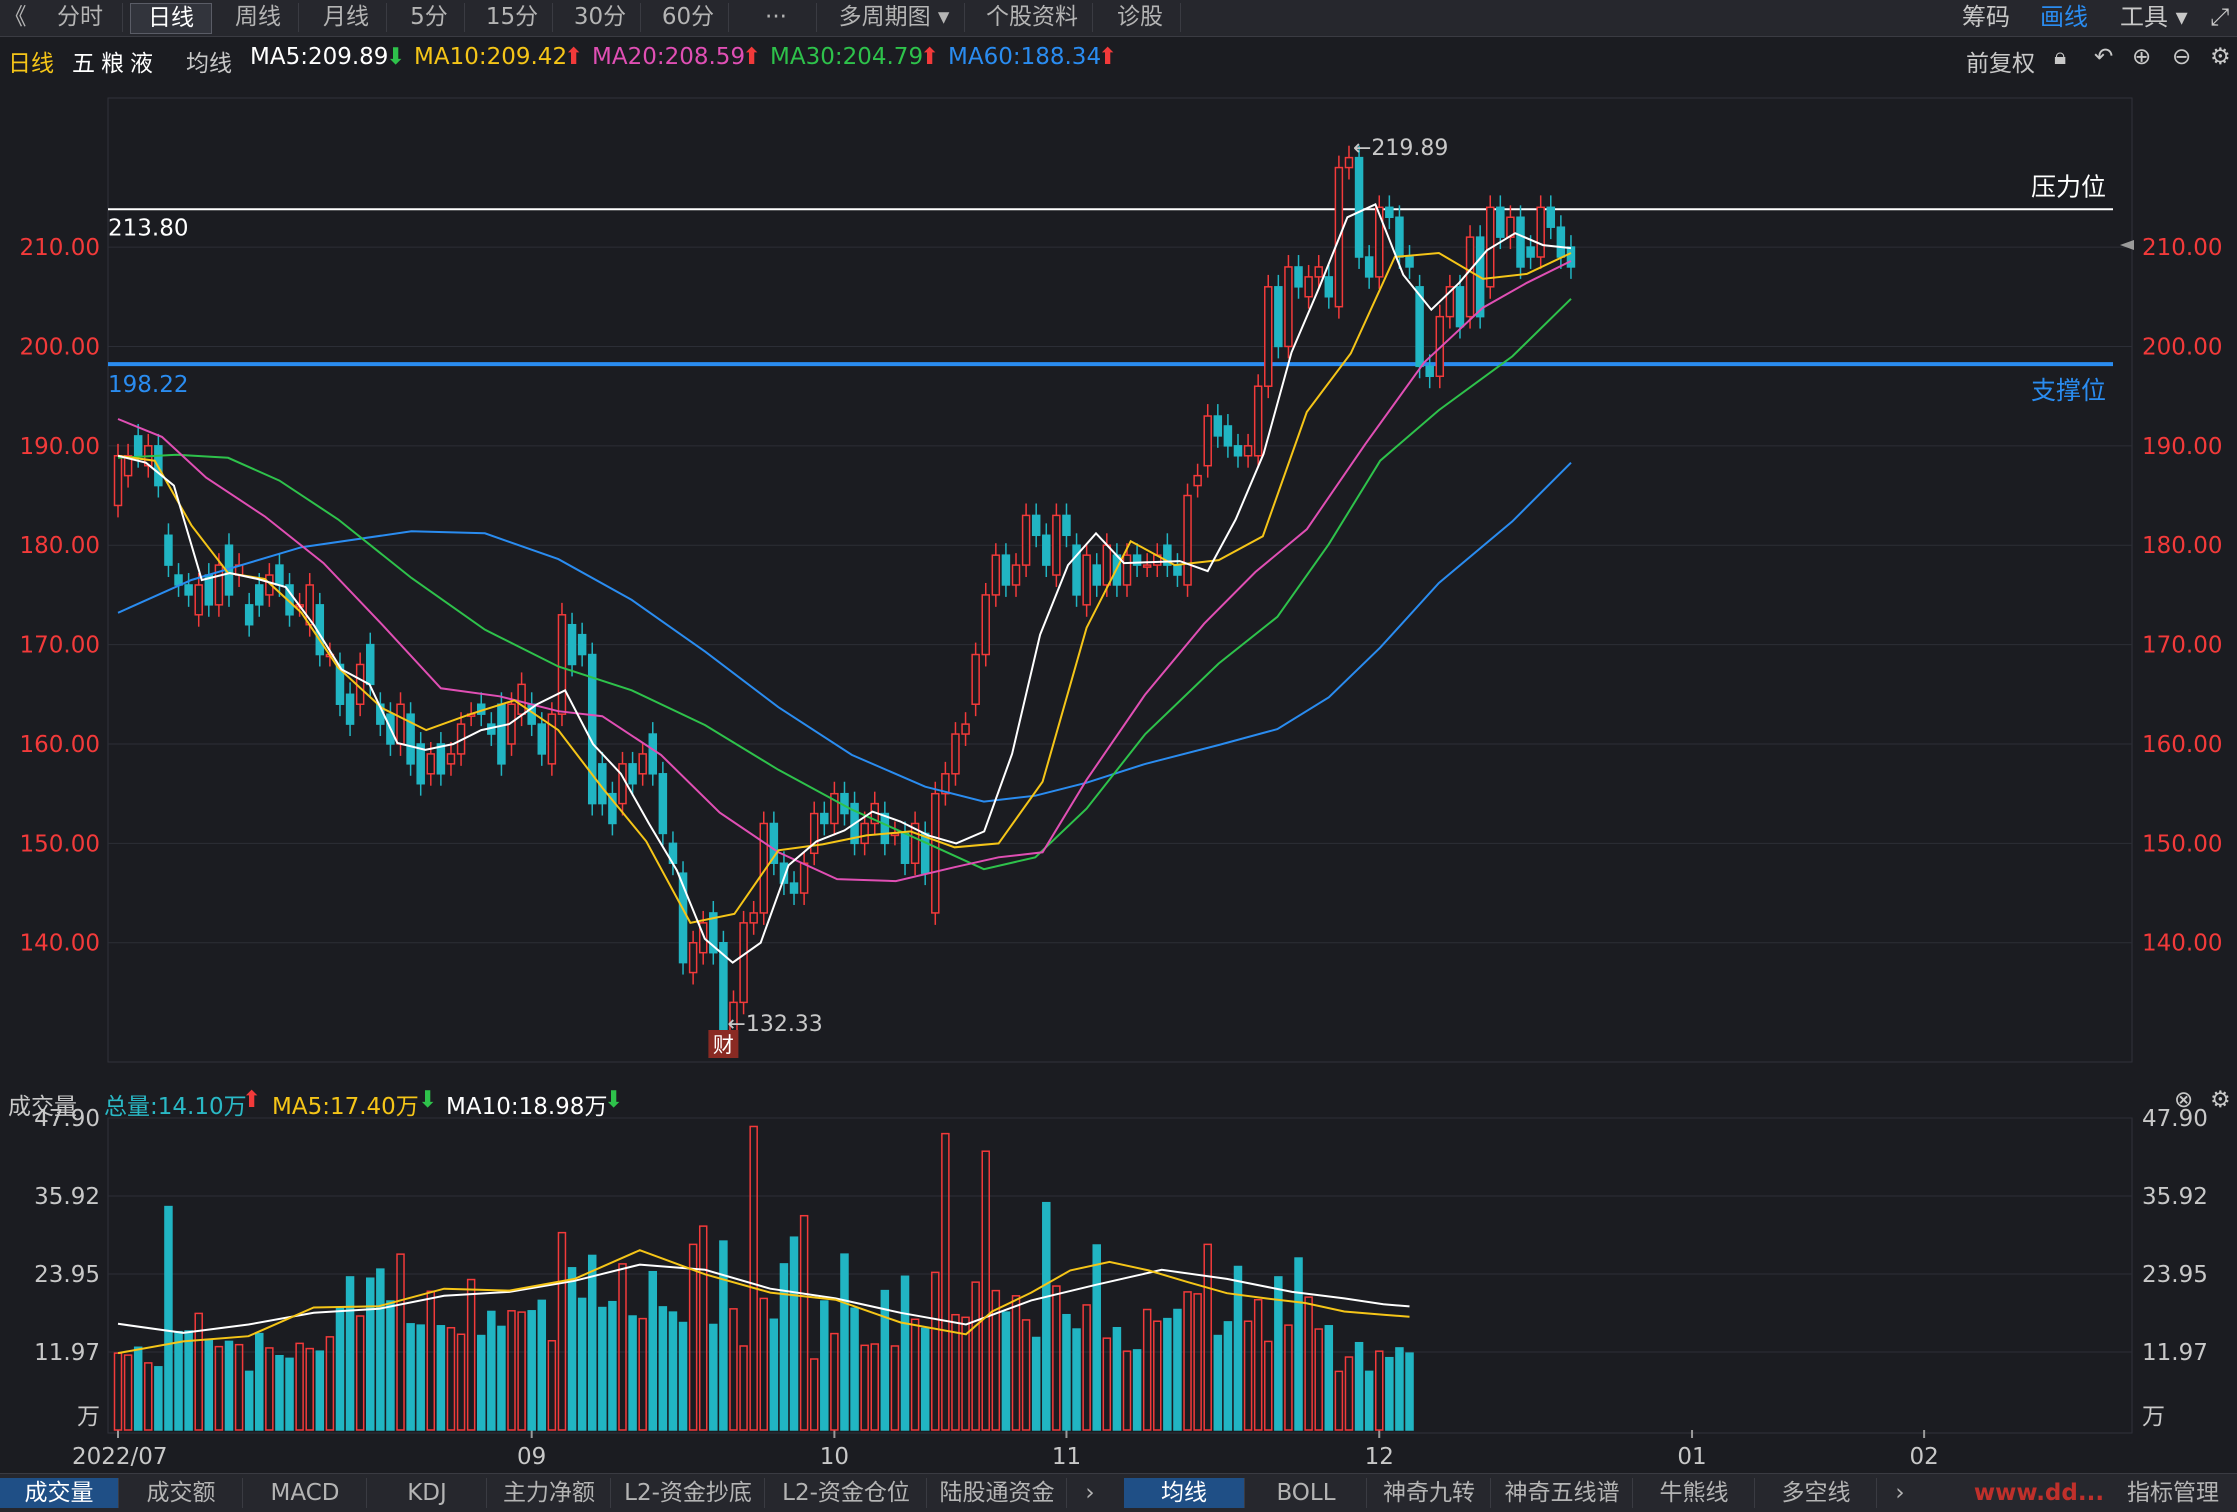 The image size is (2237, 1512). I want to click on next-right-tabs-icon: ›, so click(1900, 1493).